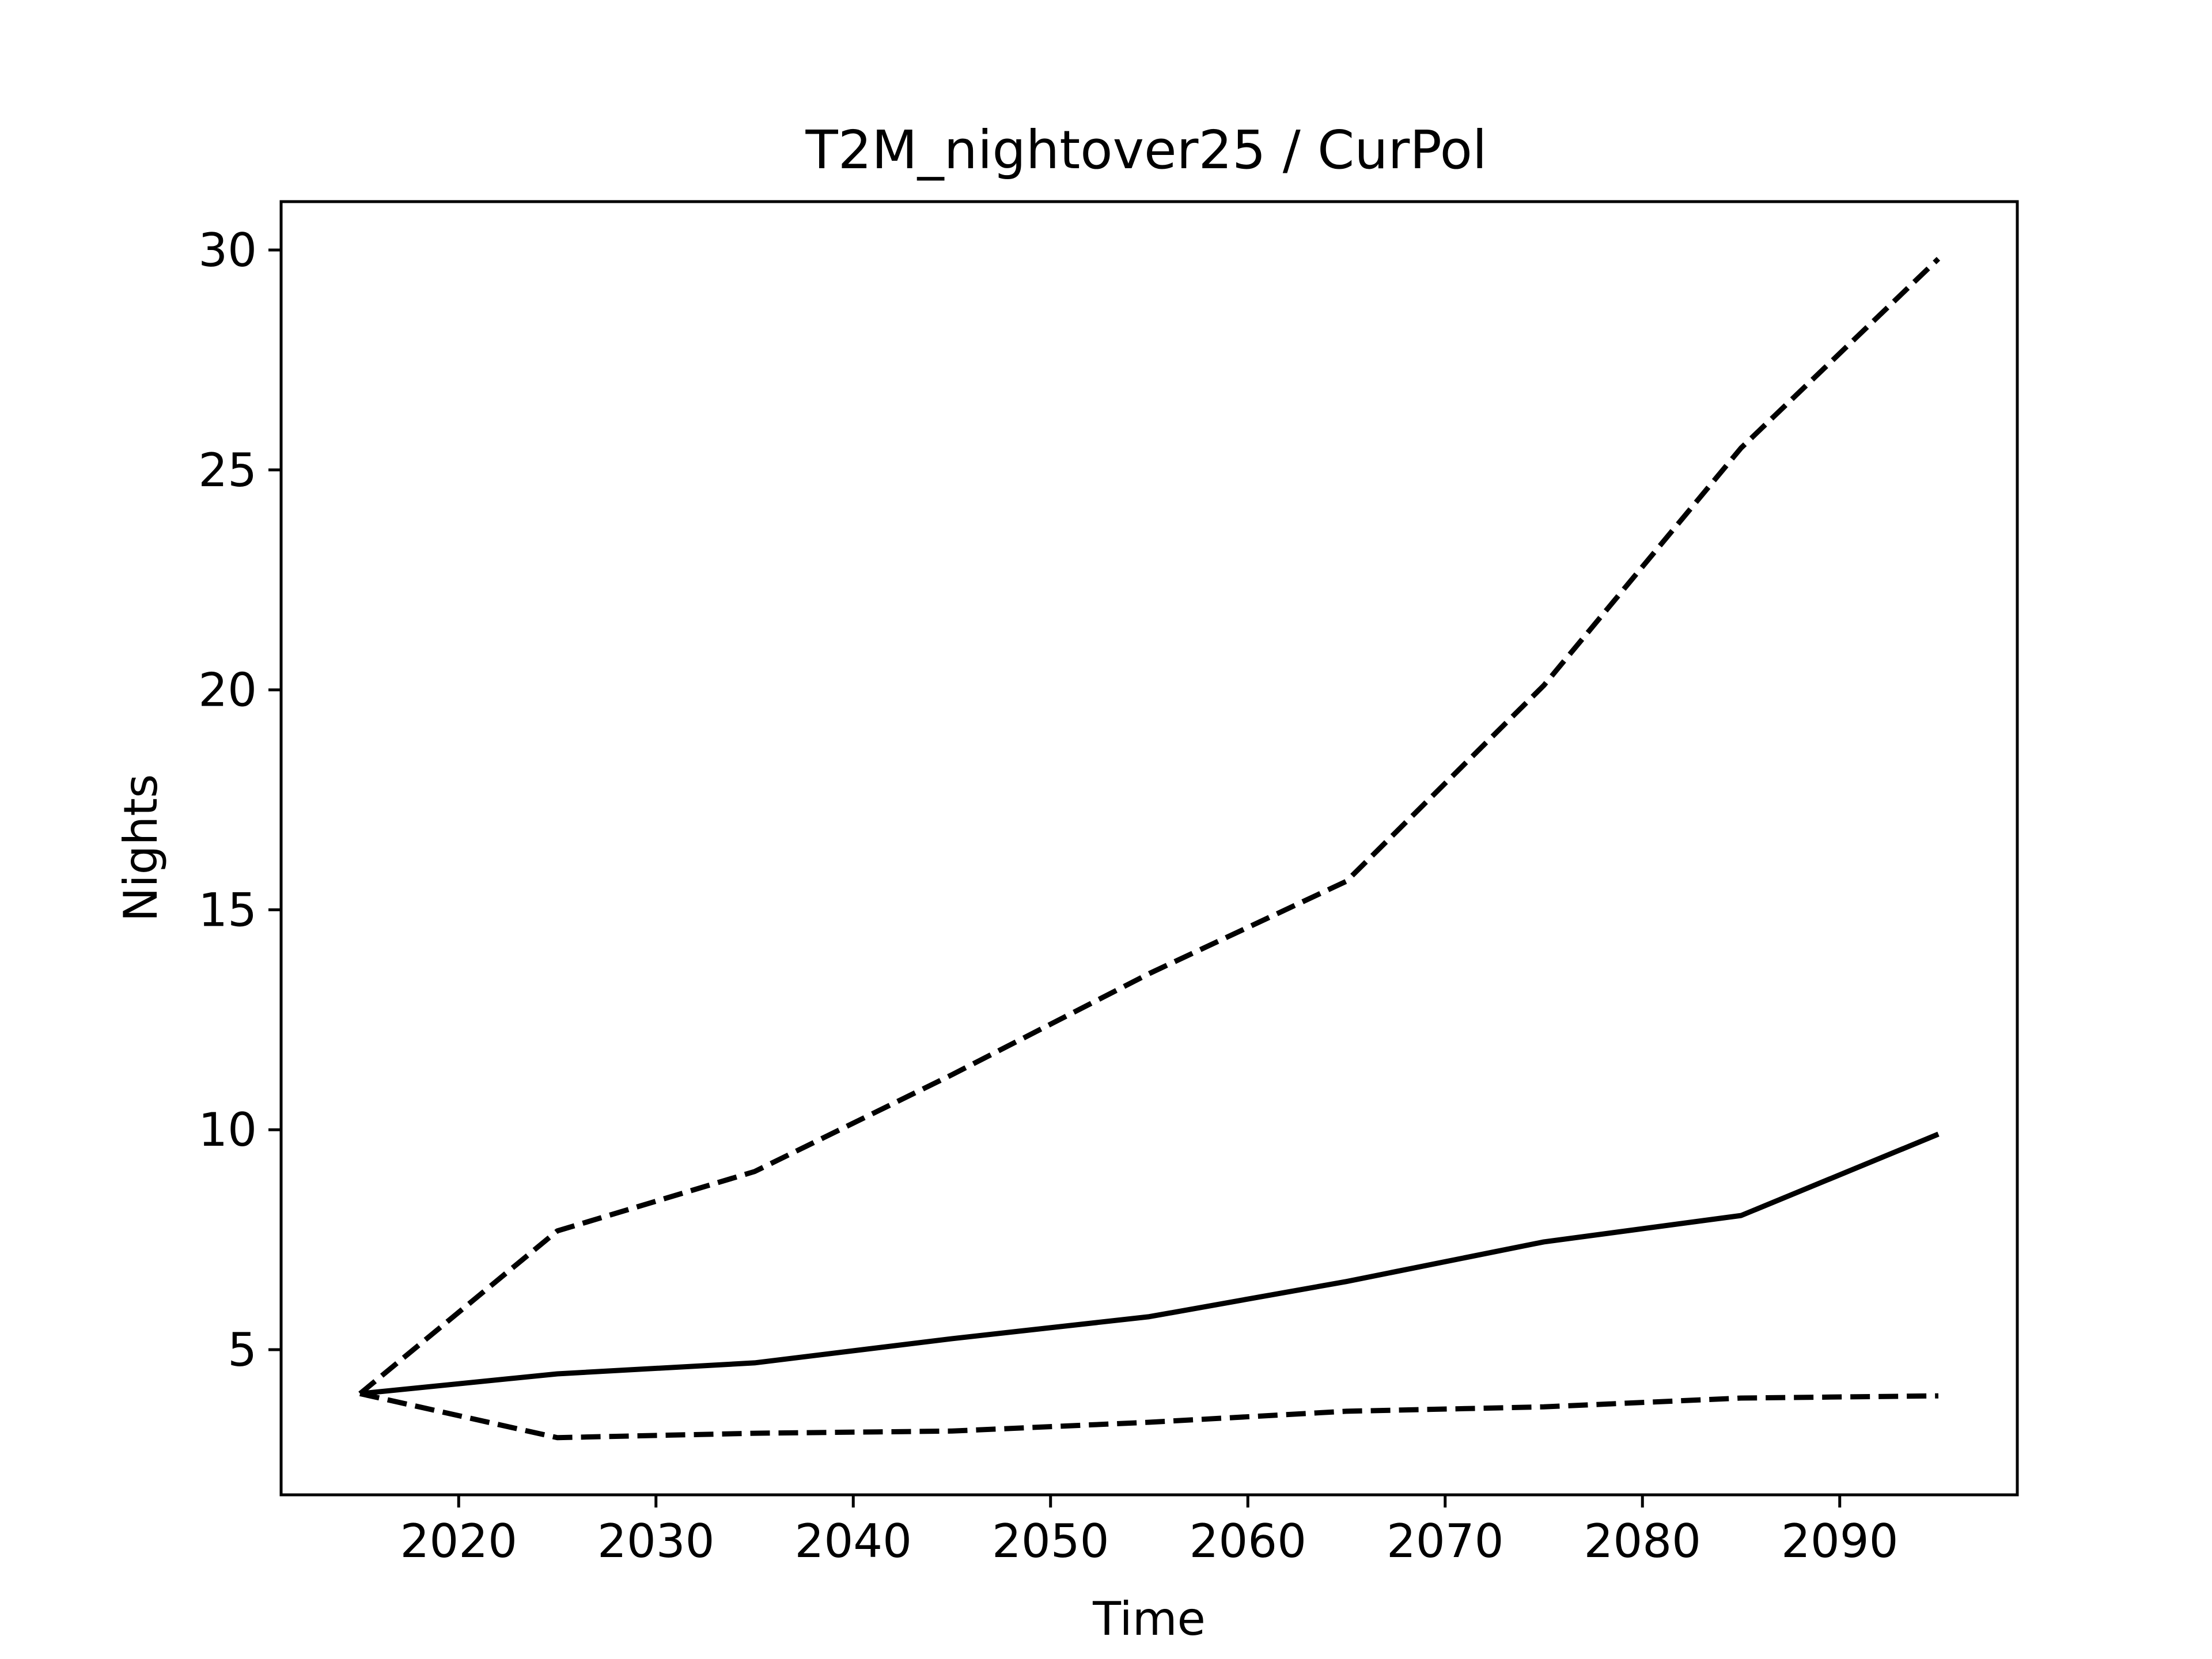 The height and width of the screenshot is (1659, 2212). What do you see at coordinates (141, 848) in the screenshot?
I see `y-axis-label: Nights` at bounding box center [141, 848].